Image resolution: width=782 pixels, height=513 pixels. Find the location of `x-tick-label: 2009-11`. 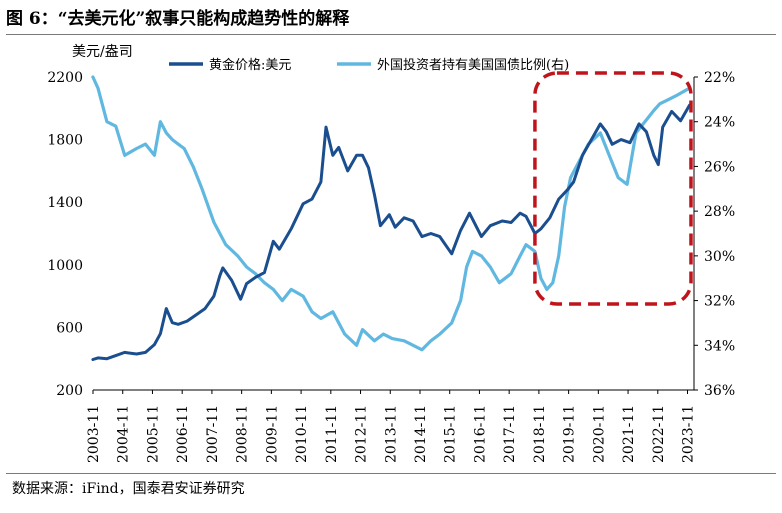

x-tick-label: 2009-11 is located at coordinates (272, 434).